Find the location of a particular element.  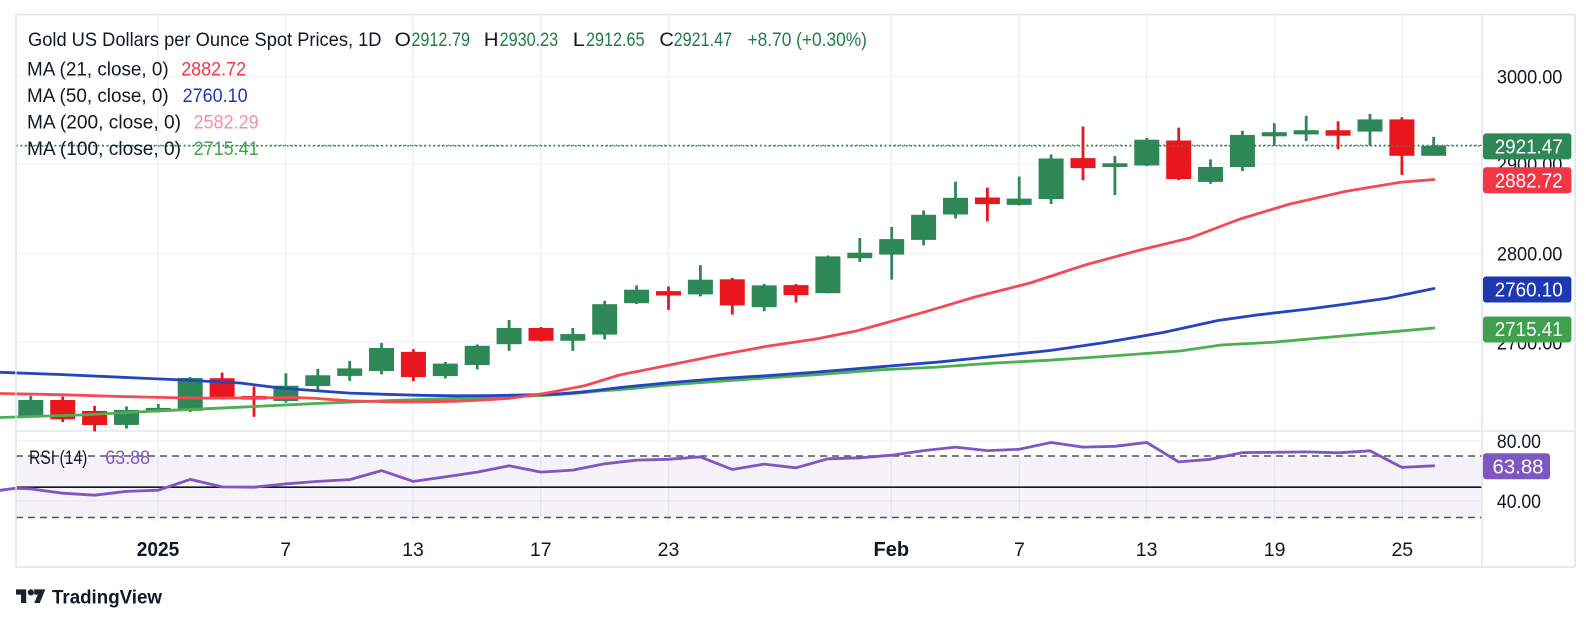

svg-text: 2912.65 is located at coordinates (615, 40).